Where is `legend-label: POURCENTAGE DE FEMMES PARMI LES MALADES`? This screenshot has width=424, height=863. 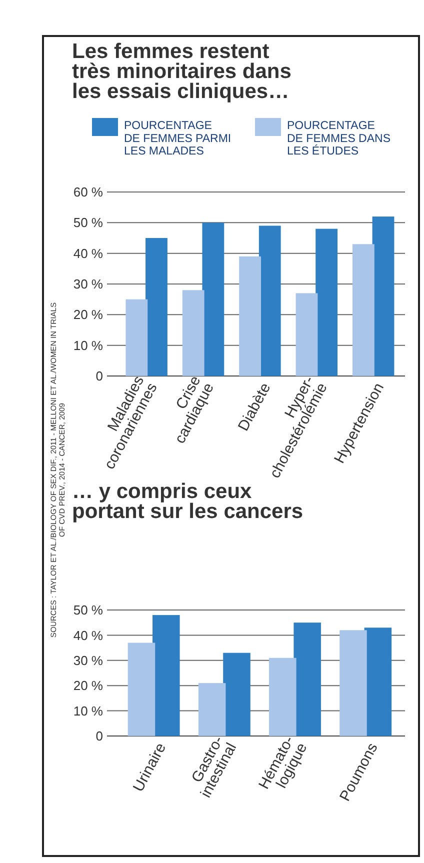 legend-label: POURCENTAGE DE FEMMES PARMI LES MALADES is located at coordinates (178, 139).